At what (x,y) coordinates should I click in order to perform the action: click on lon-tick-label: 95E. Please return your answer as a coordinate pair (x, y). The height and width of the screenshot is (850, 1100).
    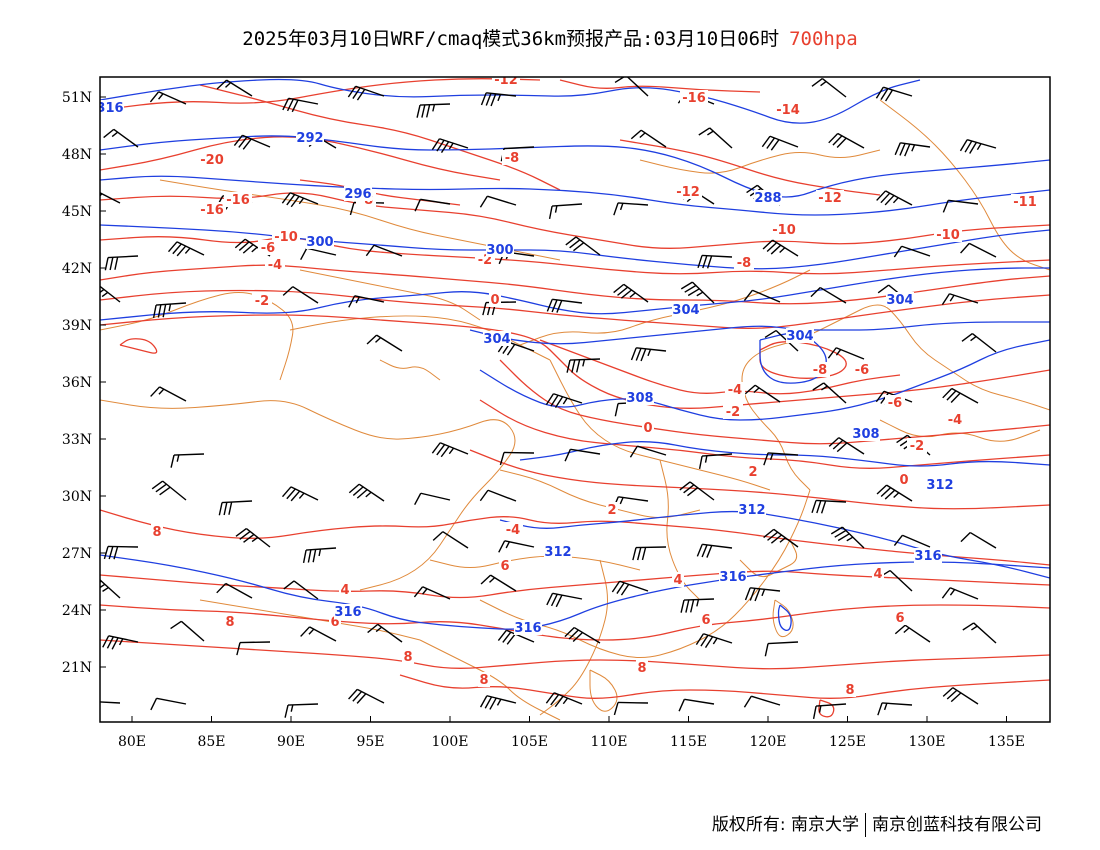
    Looking at the image, I should click on (370, 742).